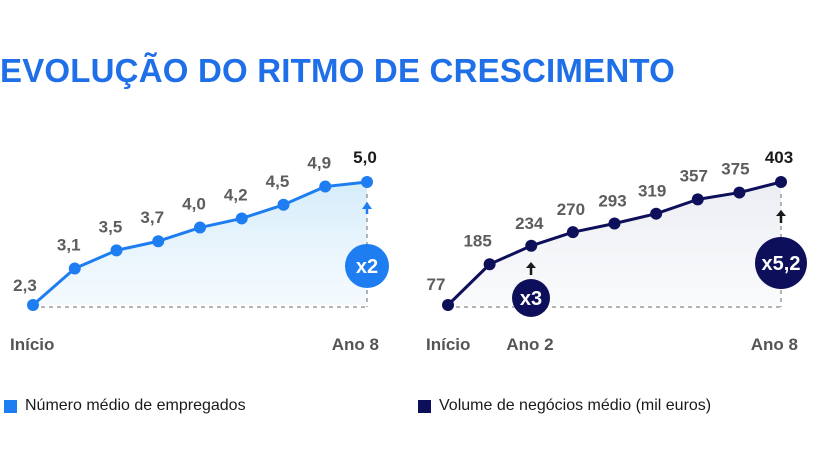 The width and height of the screenshot is (840, 471). I want to click on x3-badge-label: x3, so click(531, 299).